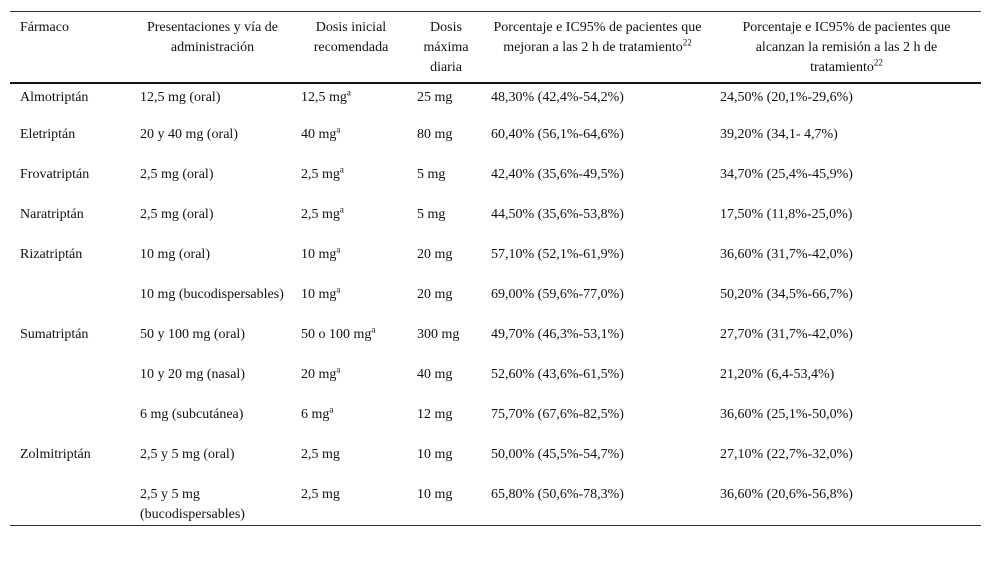 The image size is (992, 563). What do you see at coordinates (446, 143) in the screenshot?
I see `max-dose-cell: 80 mg` at bounding box center [446, 143].